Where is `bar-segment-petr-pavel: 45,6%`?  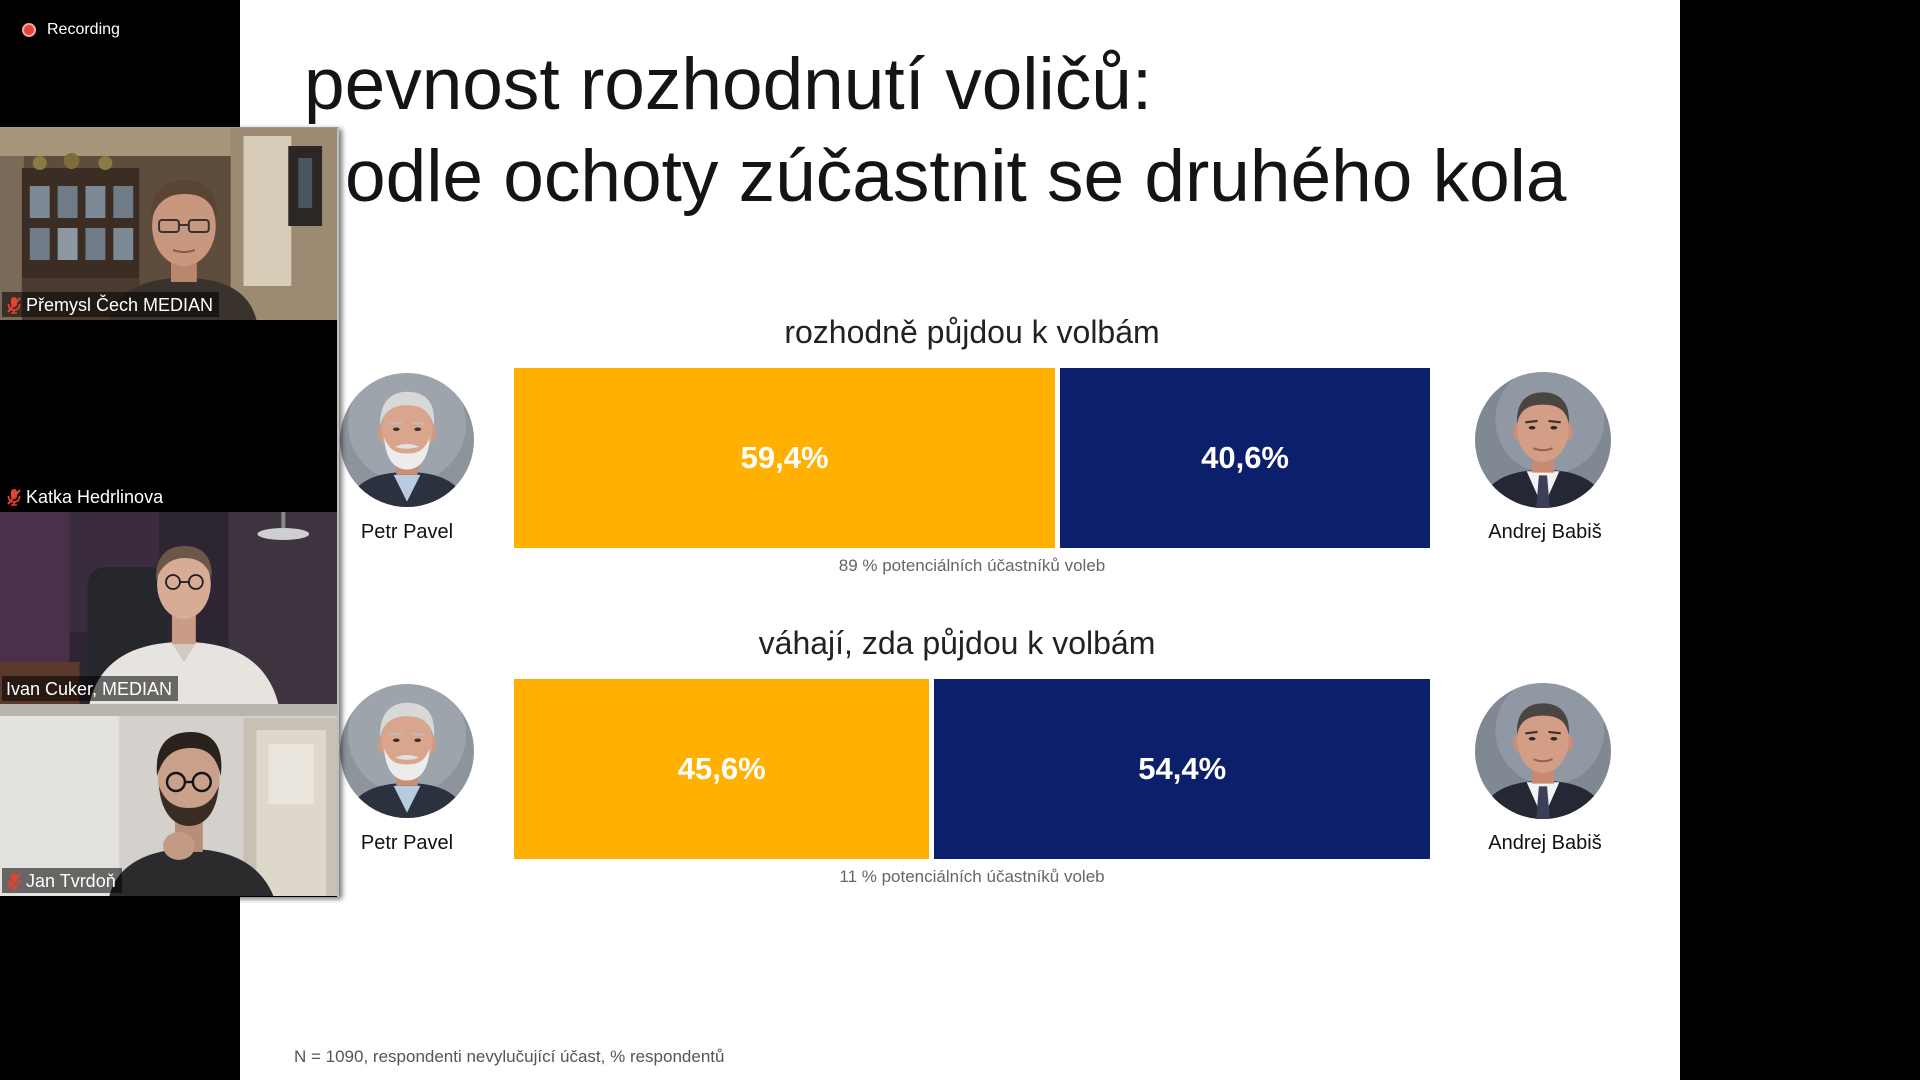
bar-segment-petr-pavel: 45,6% is located at coordinates (722, 769).